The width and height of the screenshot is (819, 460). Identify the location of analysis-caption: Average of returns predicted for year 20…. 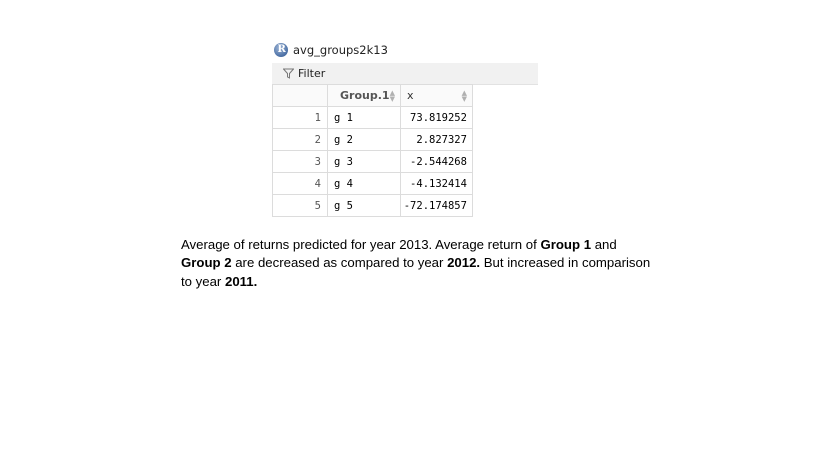
(416, 263).